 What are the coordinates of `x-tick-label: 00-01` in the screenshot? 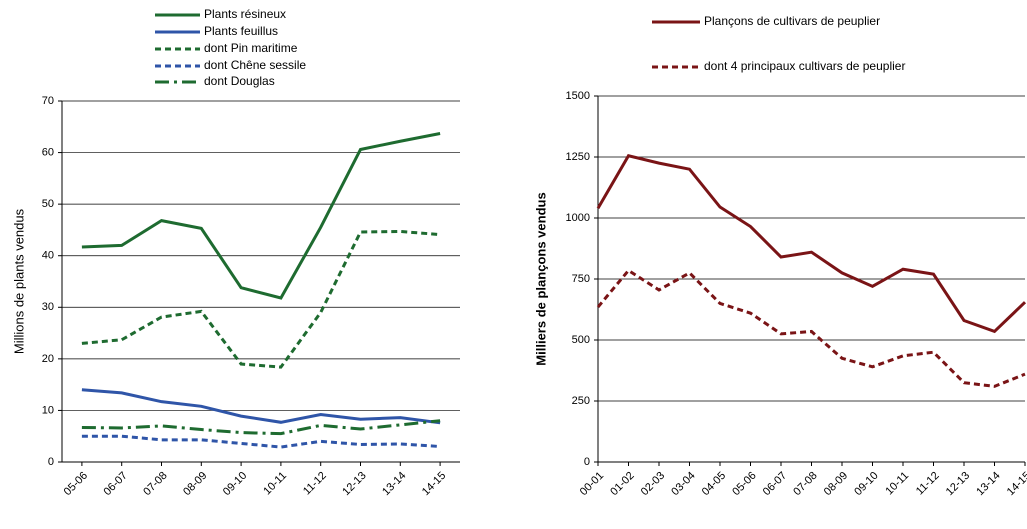 It's located at (592, 484).